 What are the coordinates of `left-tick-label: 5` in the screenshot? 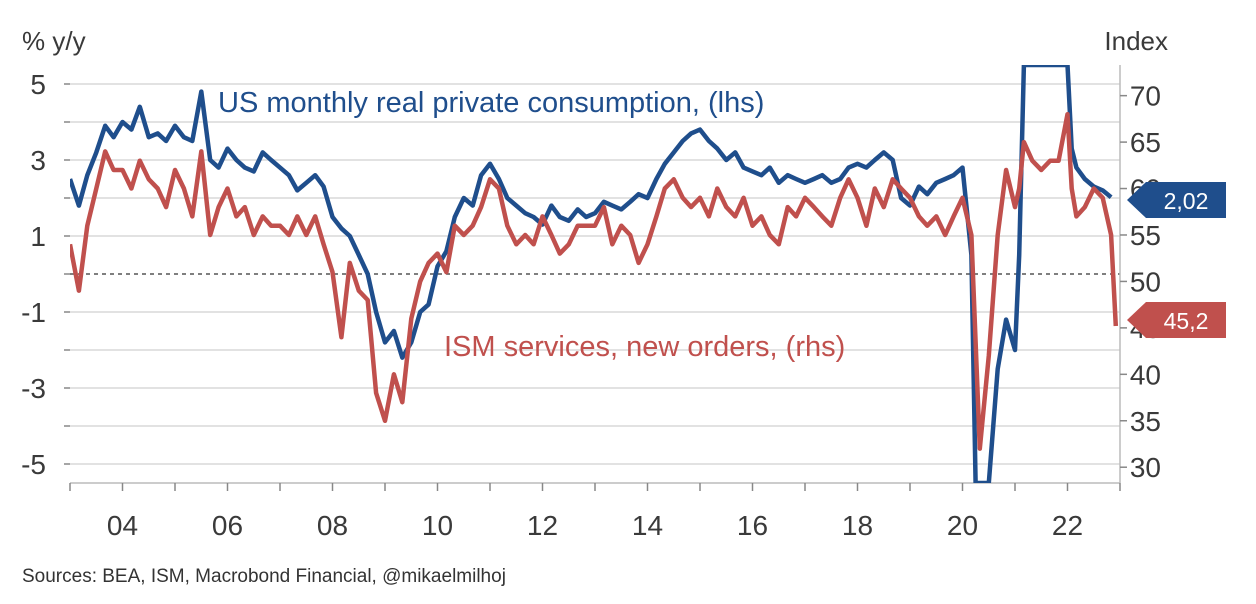 It's located at (38, 84).